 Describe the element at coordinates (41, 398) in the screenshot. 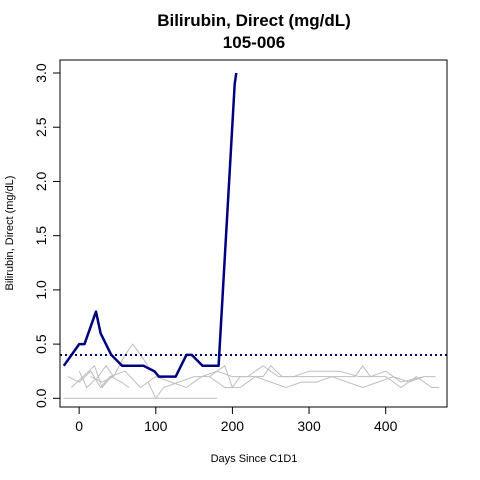

I see `y-tick-label: 0.0` at that location.